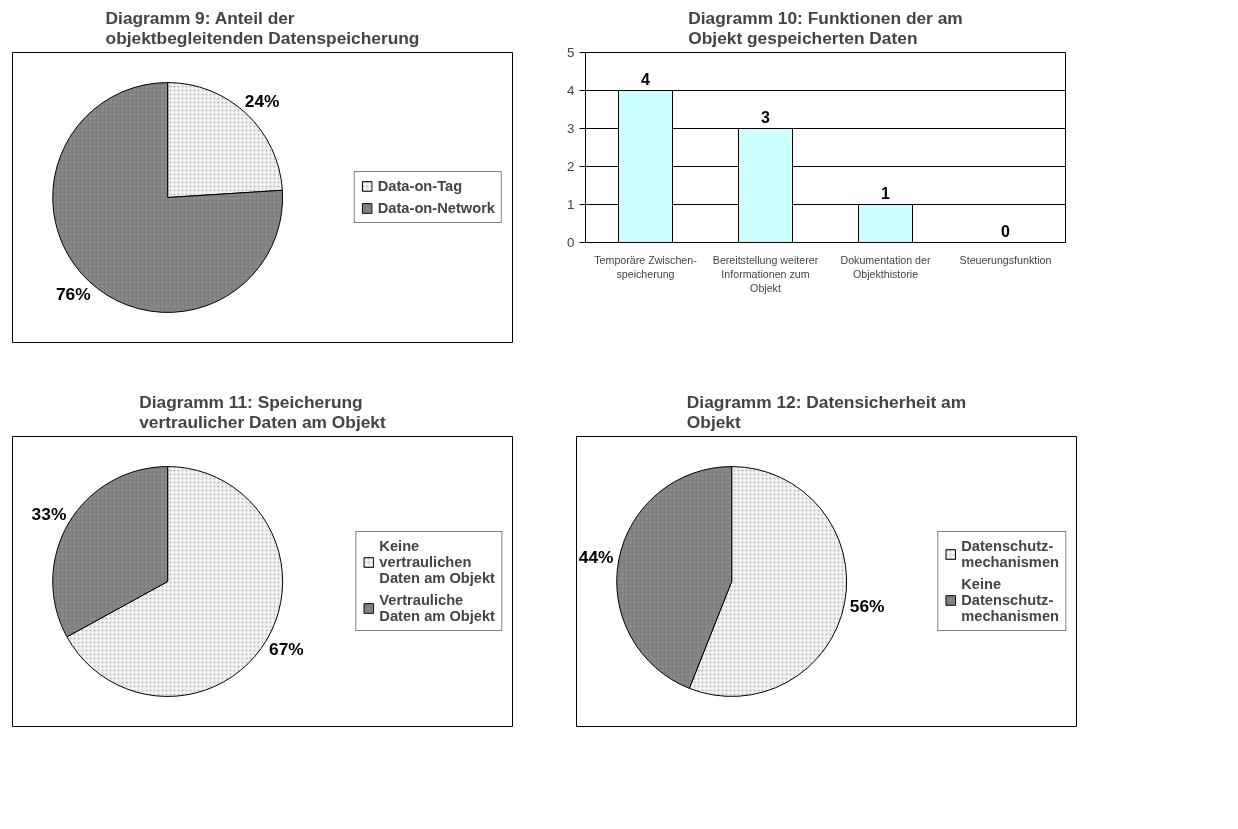 This screenshot has height=829, width=1238. What do you see at coordinates (1005, 259) in the screenshot?
I see `x-tick-label: Steuerungsfunktion` at bounding box center [1005, 259].